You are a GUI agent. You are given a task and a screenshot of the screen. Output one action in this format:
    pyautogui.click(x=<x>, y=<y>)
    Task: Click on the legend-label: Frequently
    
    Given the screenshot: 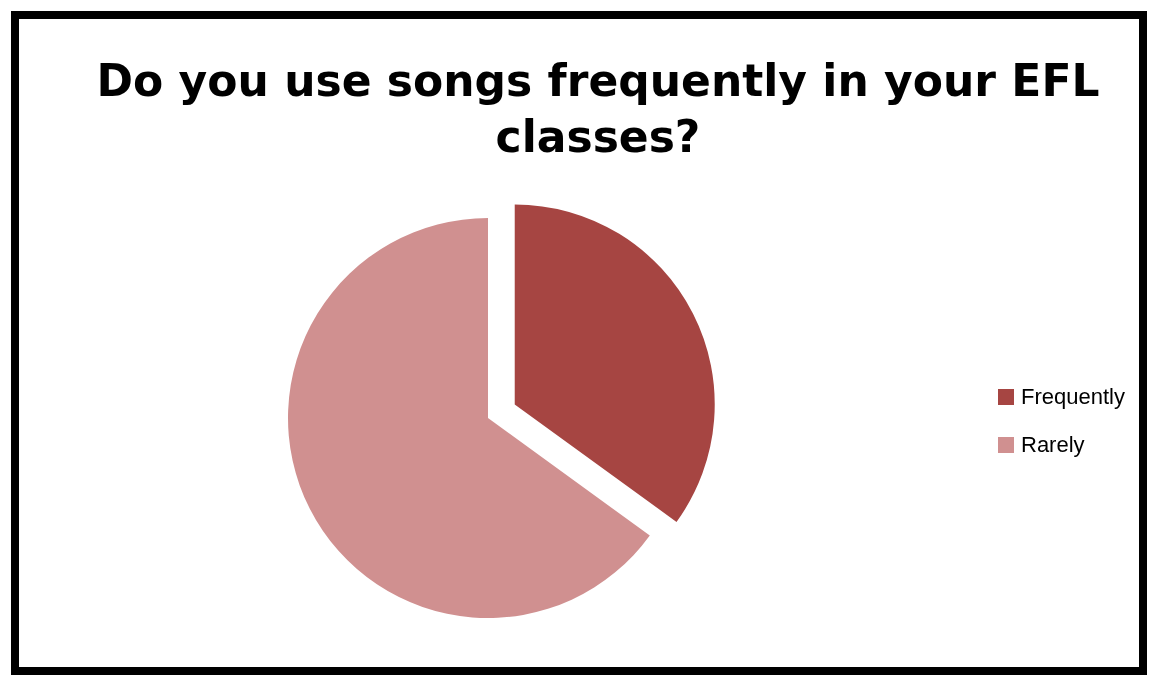 What is the action you would take?
    pyautogui.click(x=1073, y=396)
    